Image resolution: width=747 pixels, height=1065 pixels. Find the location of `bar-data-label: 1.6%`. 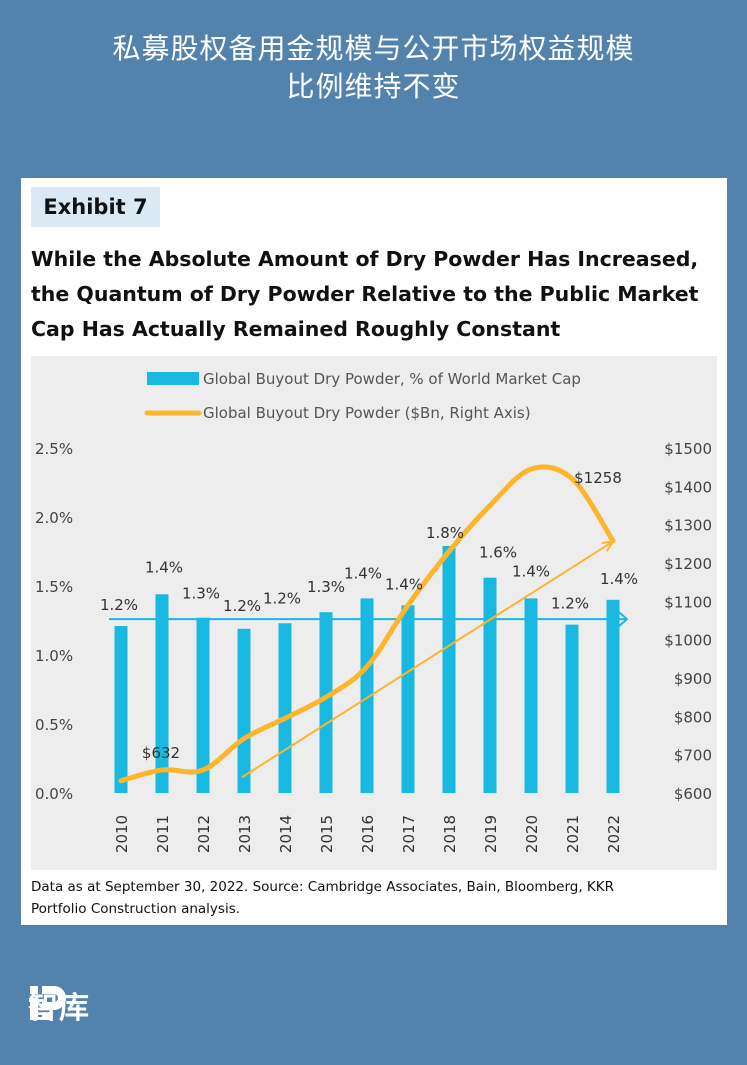

bar-data-label: 1.6% is located at coordinates (498, 553).